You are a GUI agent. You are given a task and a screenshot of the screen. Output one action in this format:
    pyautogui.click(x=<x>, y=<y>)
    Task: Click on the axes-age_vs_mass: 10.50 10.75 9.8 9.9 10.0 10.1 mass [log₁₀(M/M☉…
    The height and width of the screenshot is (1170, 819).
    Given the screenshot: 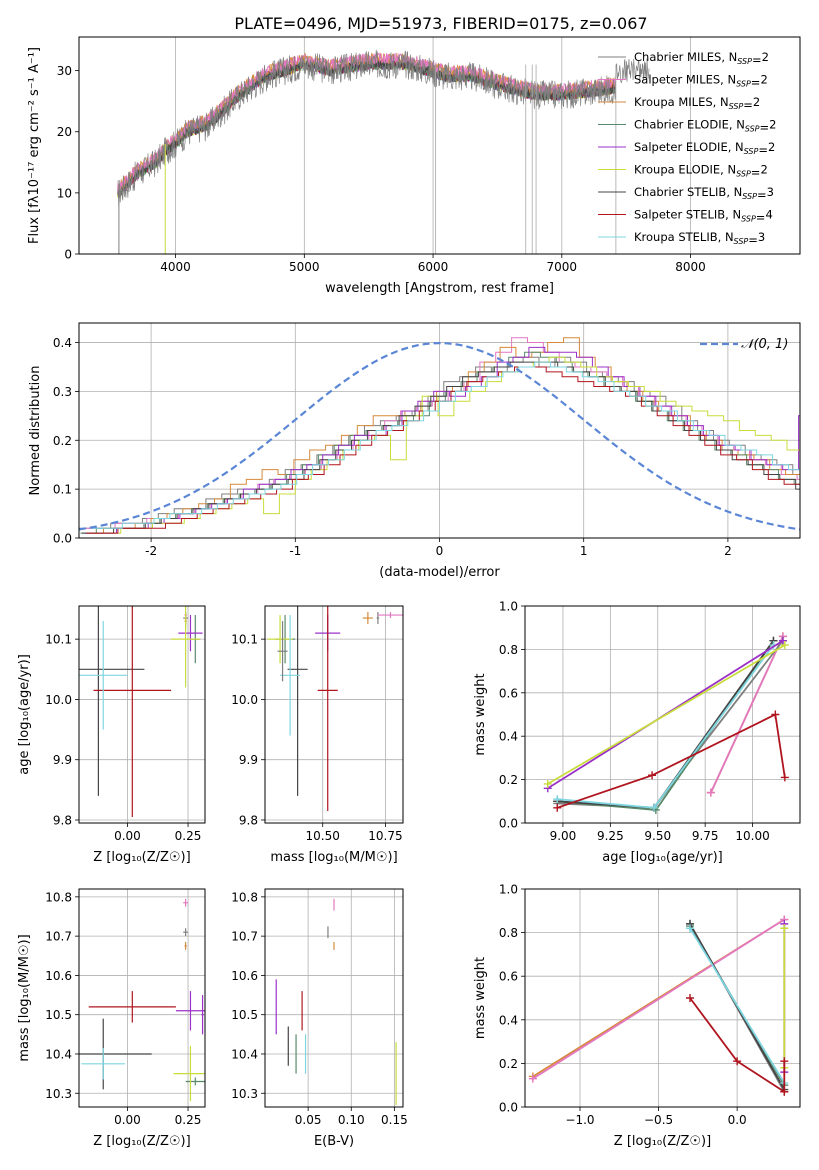 What is the action you would take?
    pyautogui.click(x=317, y=735)
    